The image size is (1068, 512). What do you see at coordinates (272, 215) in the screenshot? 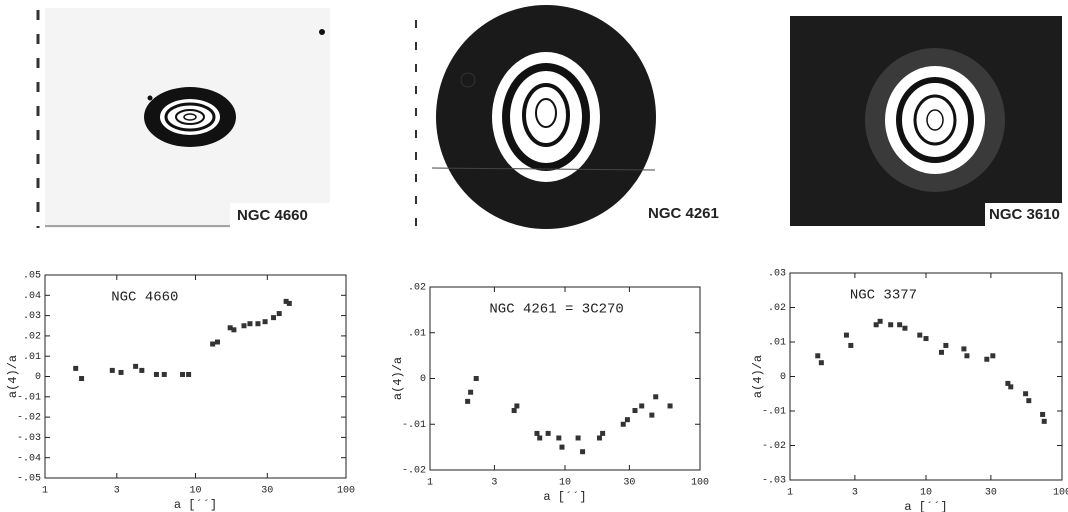
I see `image-label: NGC 4660` at bounding box center [272, 215].